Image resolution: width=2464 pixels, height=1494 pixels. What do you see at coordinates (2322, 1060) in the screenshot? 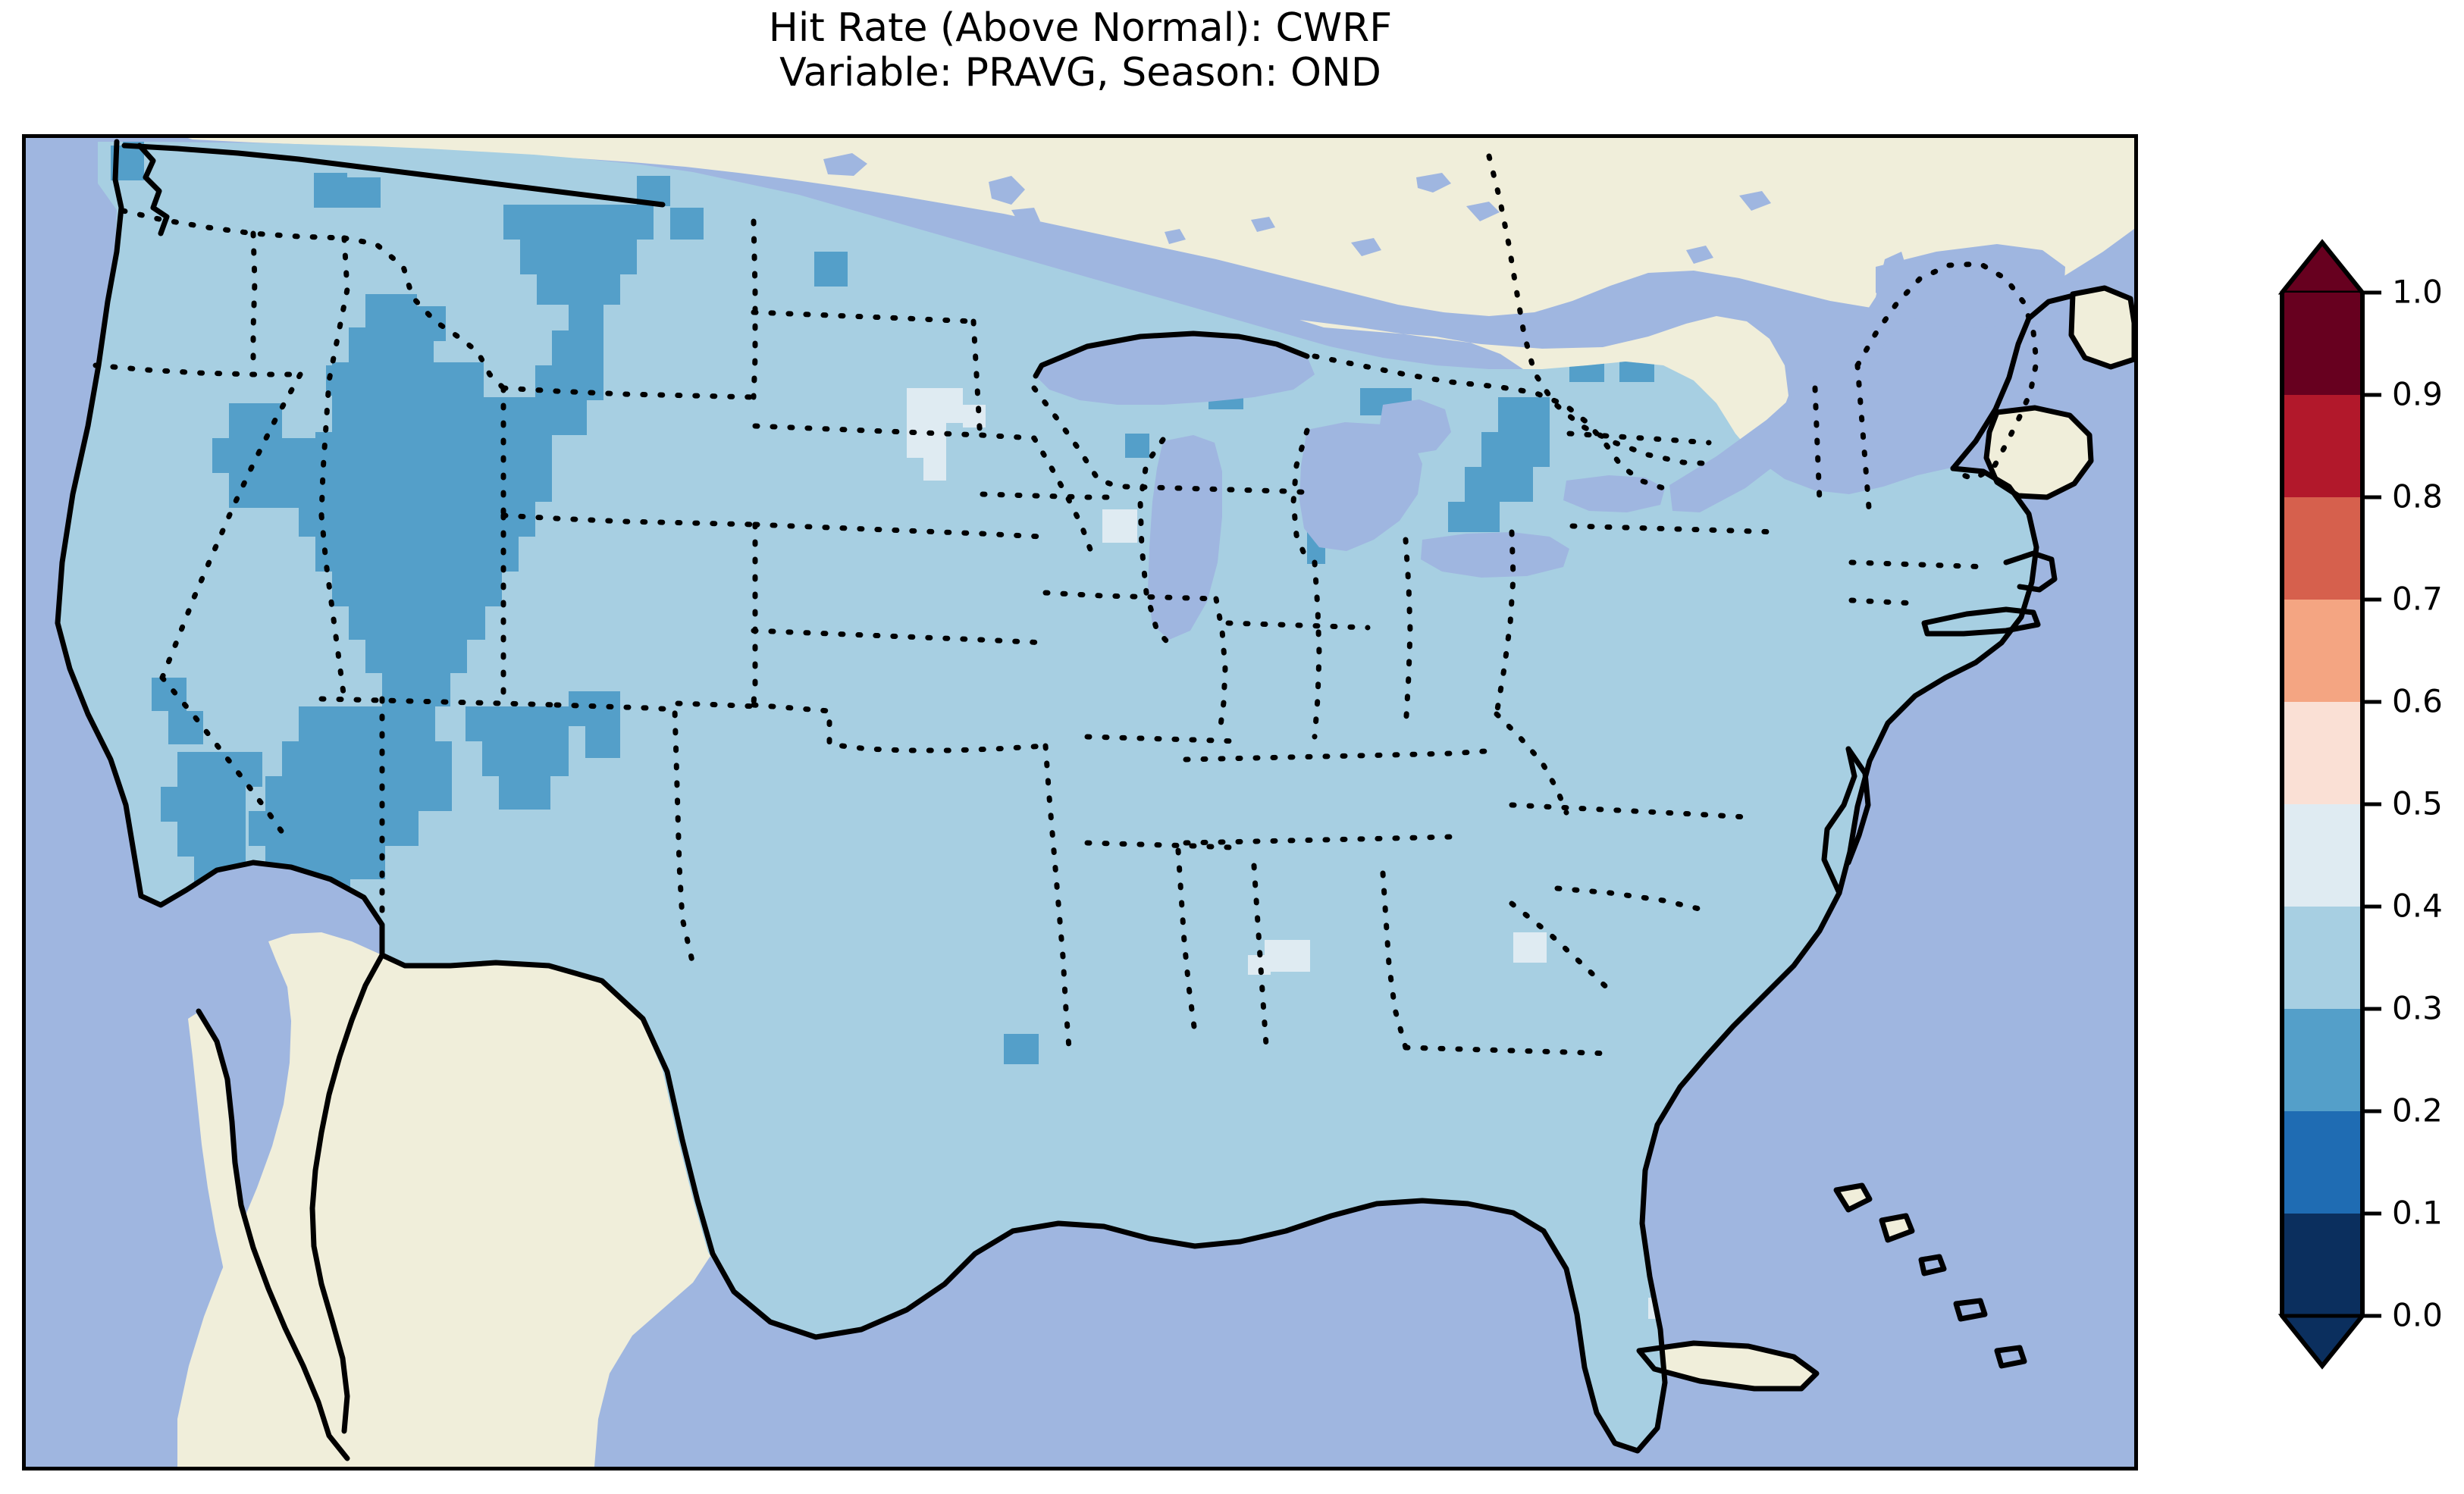
I see `colorbar-band-0.2-0.3` at bounding box center [2322, 1060].